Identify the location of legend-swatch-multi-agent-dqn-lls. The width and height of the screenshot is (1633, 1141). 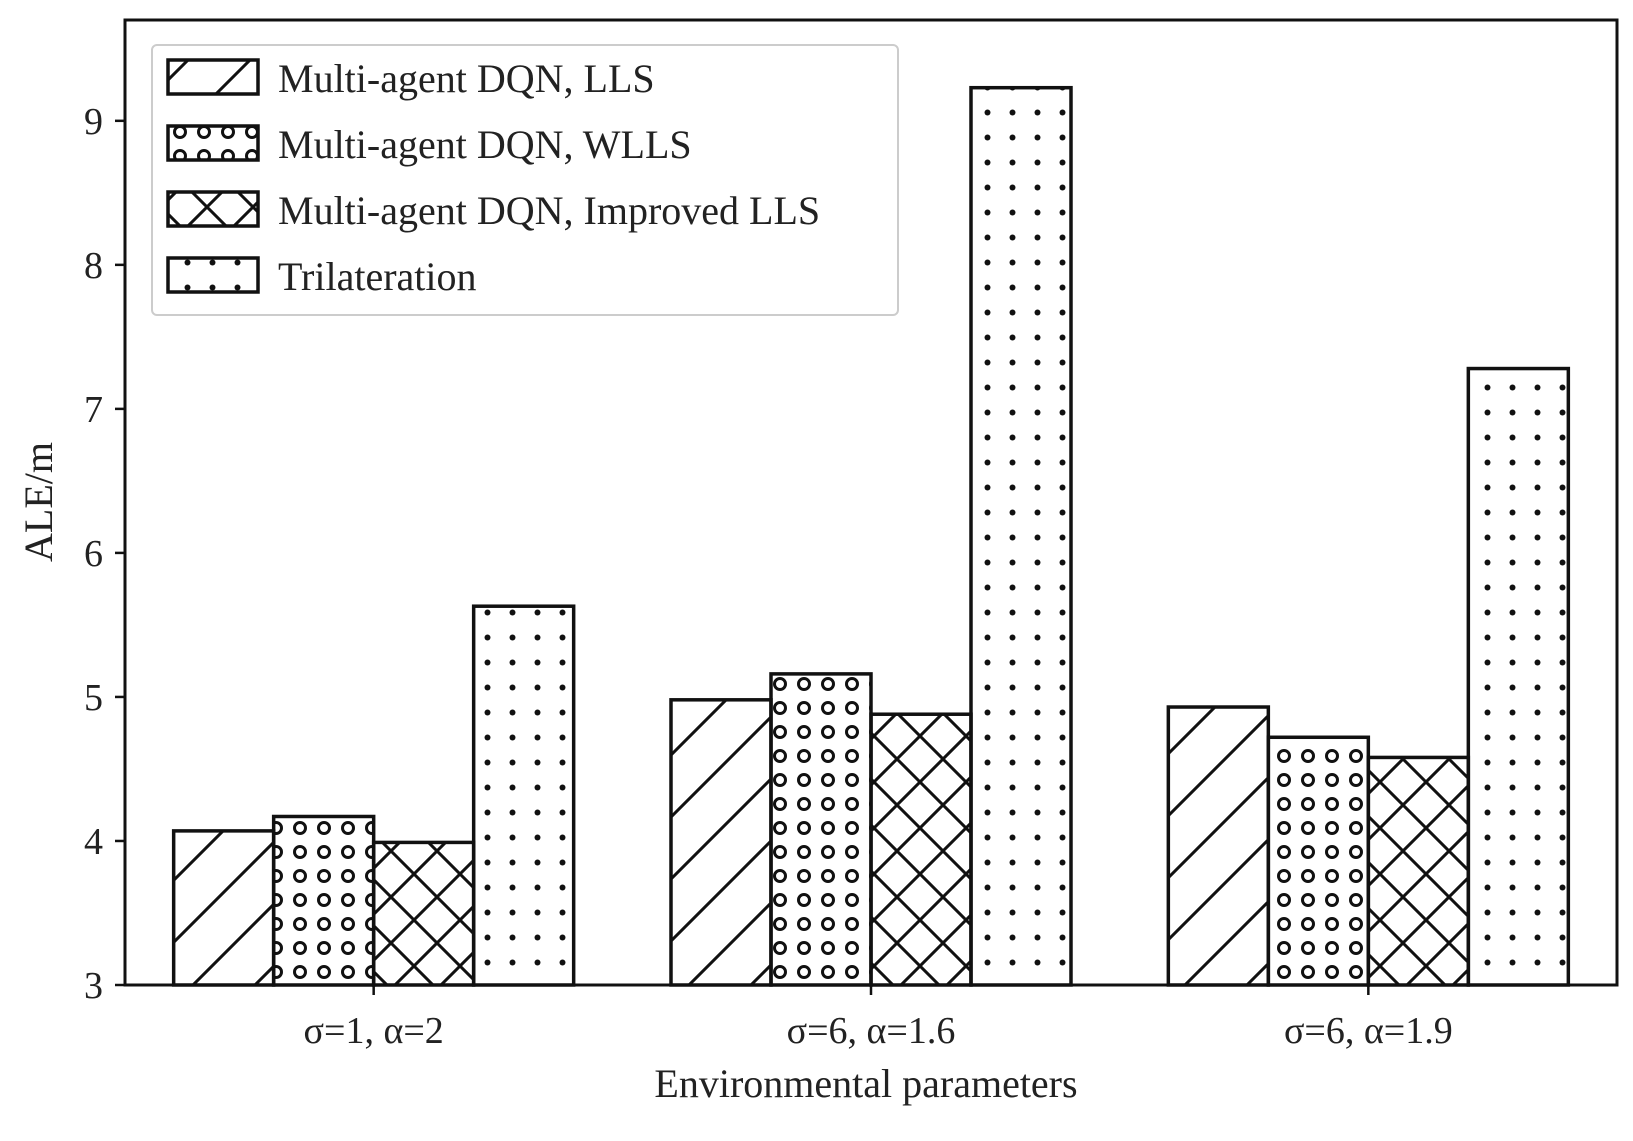
(213, 77).